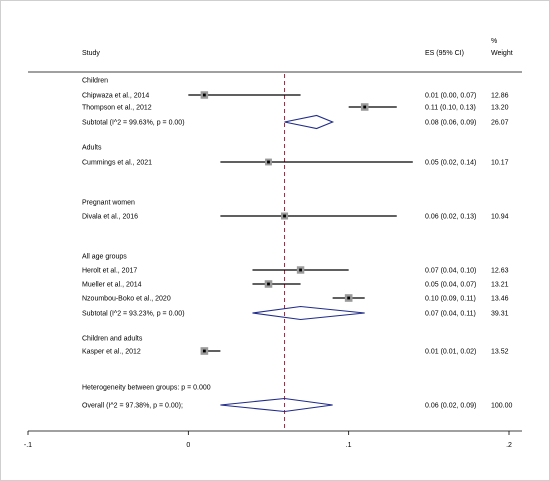  What do you see at coordinates (500, 285) in the screenshot?
I see `weight-value: 13.21` at bounding box center [500, 285].